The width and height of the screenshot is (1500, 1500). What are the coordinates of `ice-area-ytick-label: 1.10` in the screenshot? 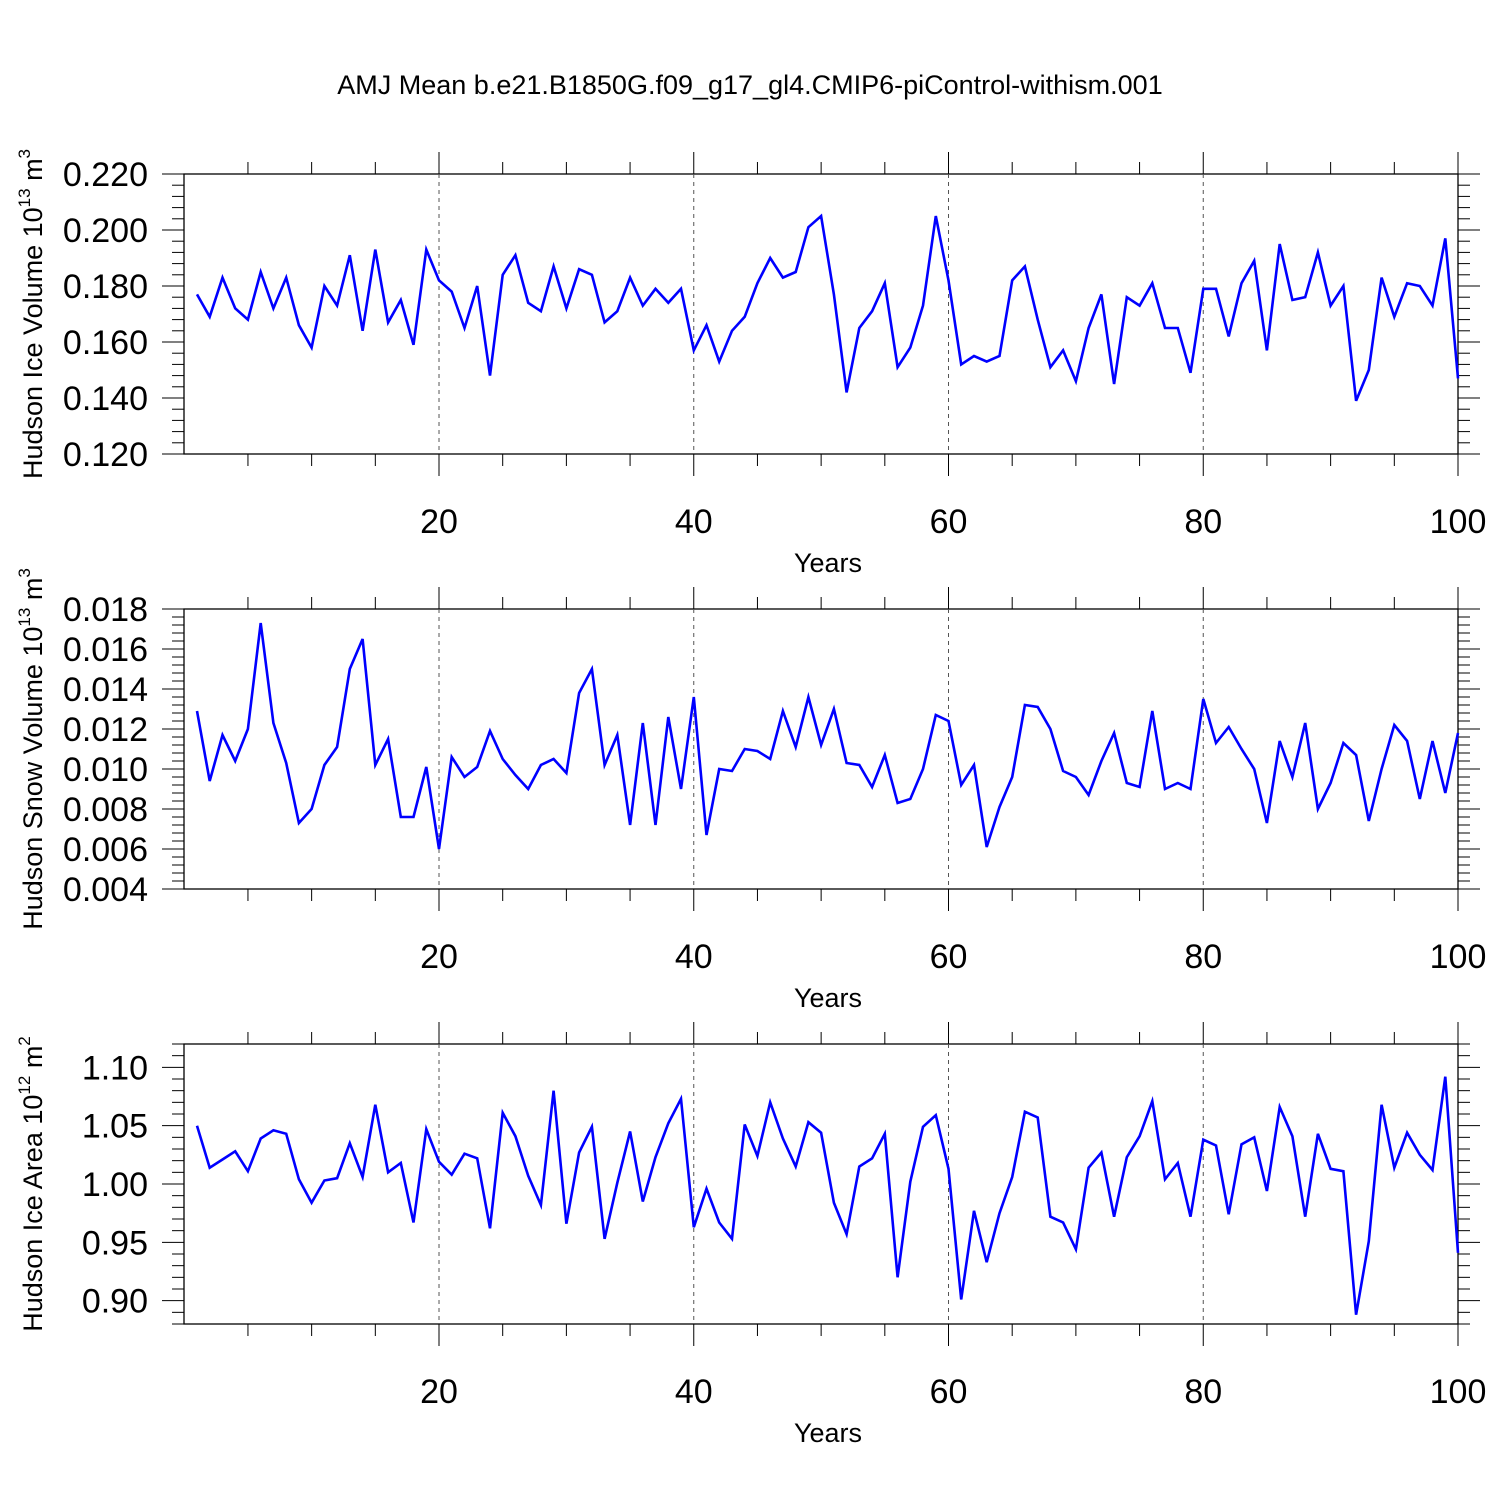 It's located at (115, 1068).